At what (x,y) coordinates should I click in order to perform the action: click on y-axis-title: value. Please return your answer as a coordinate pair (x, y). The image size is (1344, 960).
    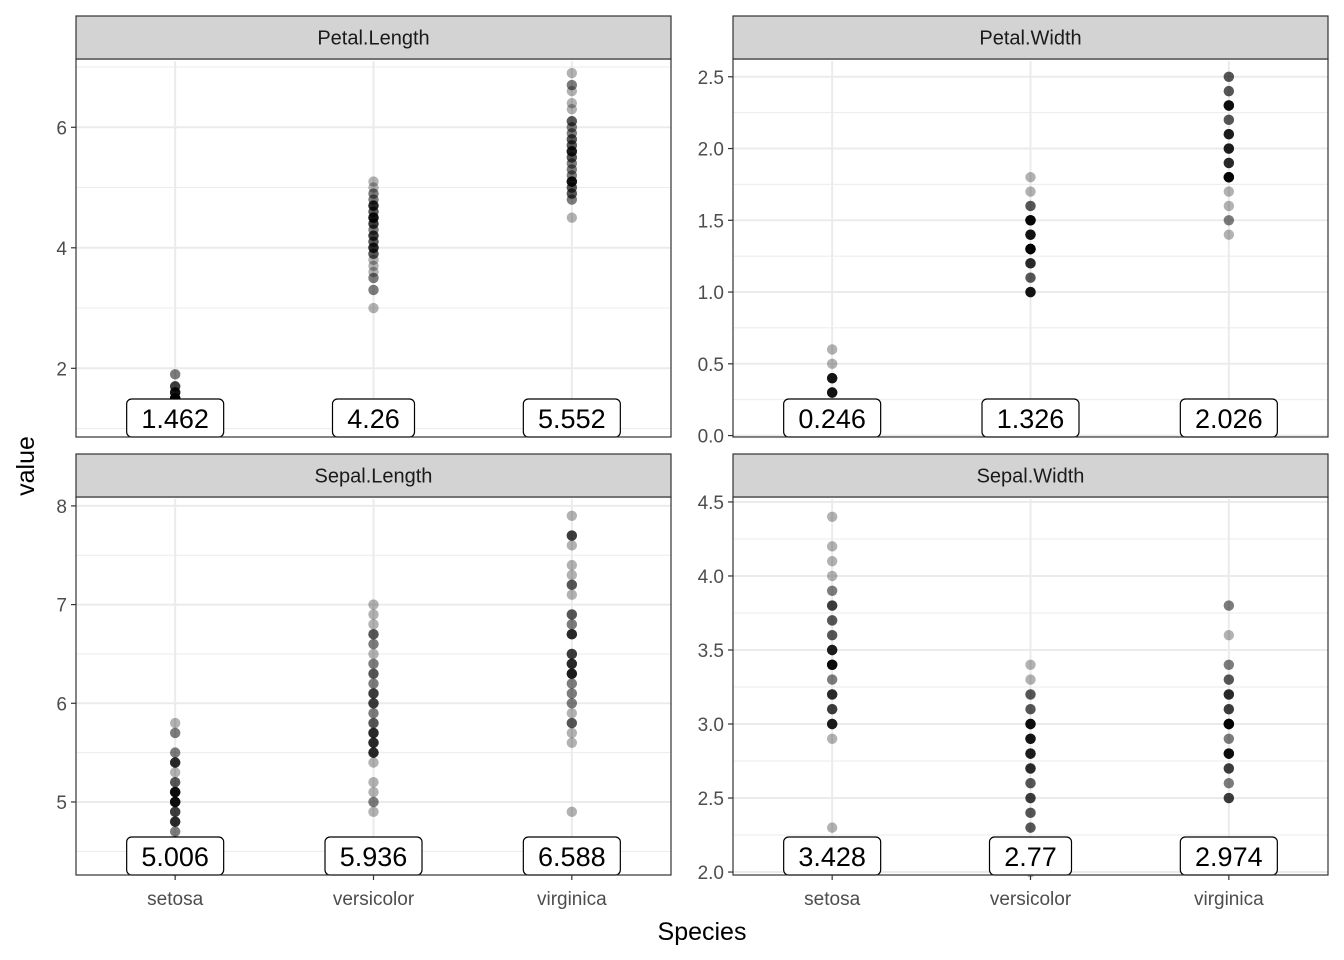
    Looking at the image, I should click on (26, 466).